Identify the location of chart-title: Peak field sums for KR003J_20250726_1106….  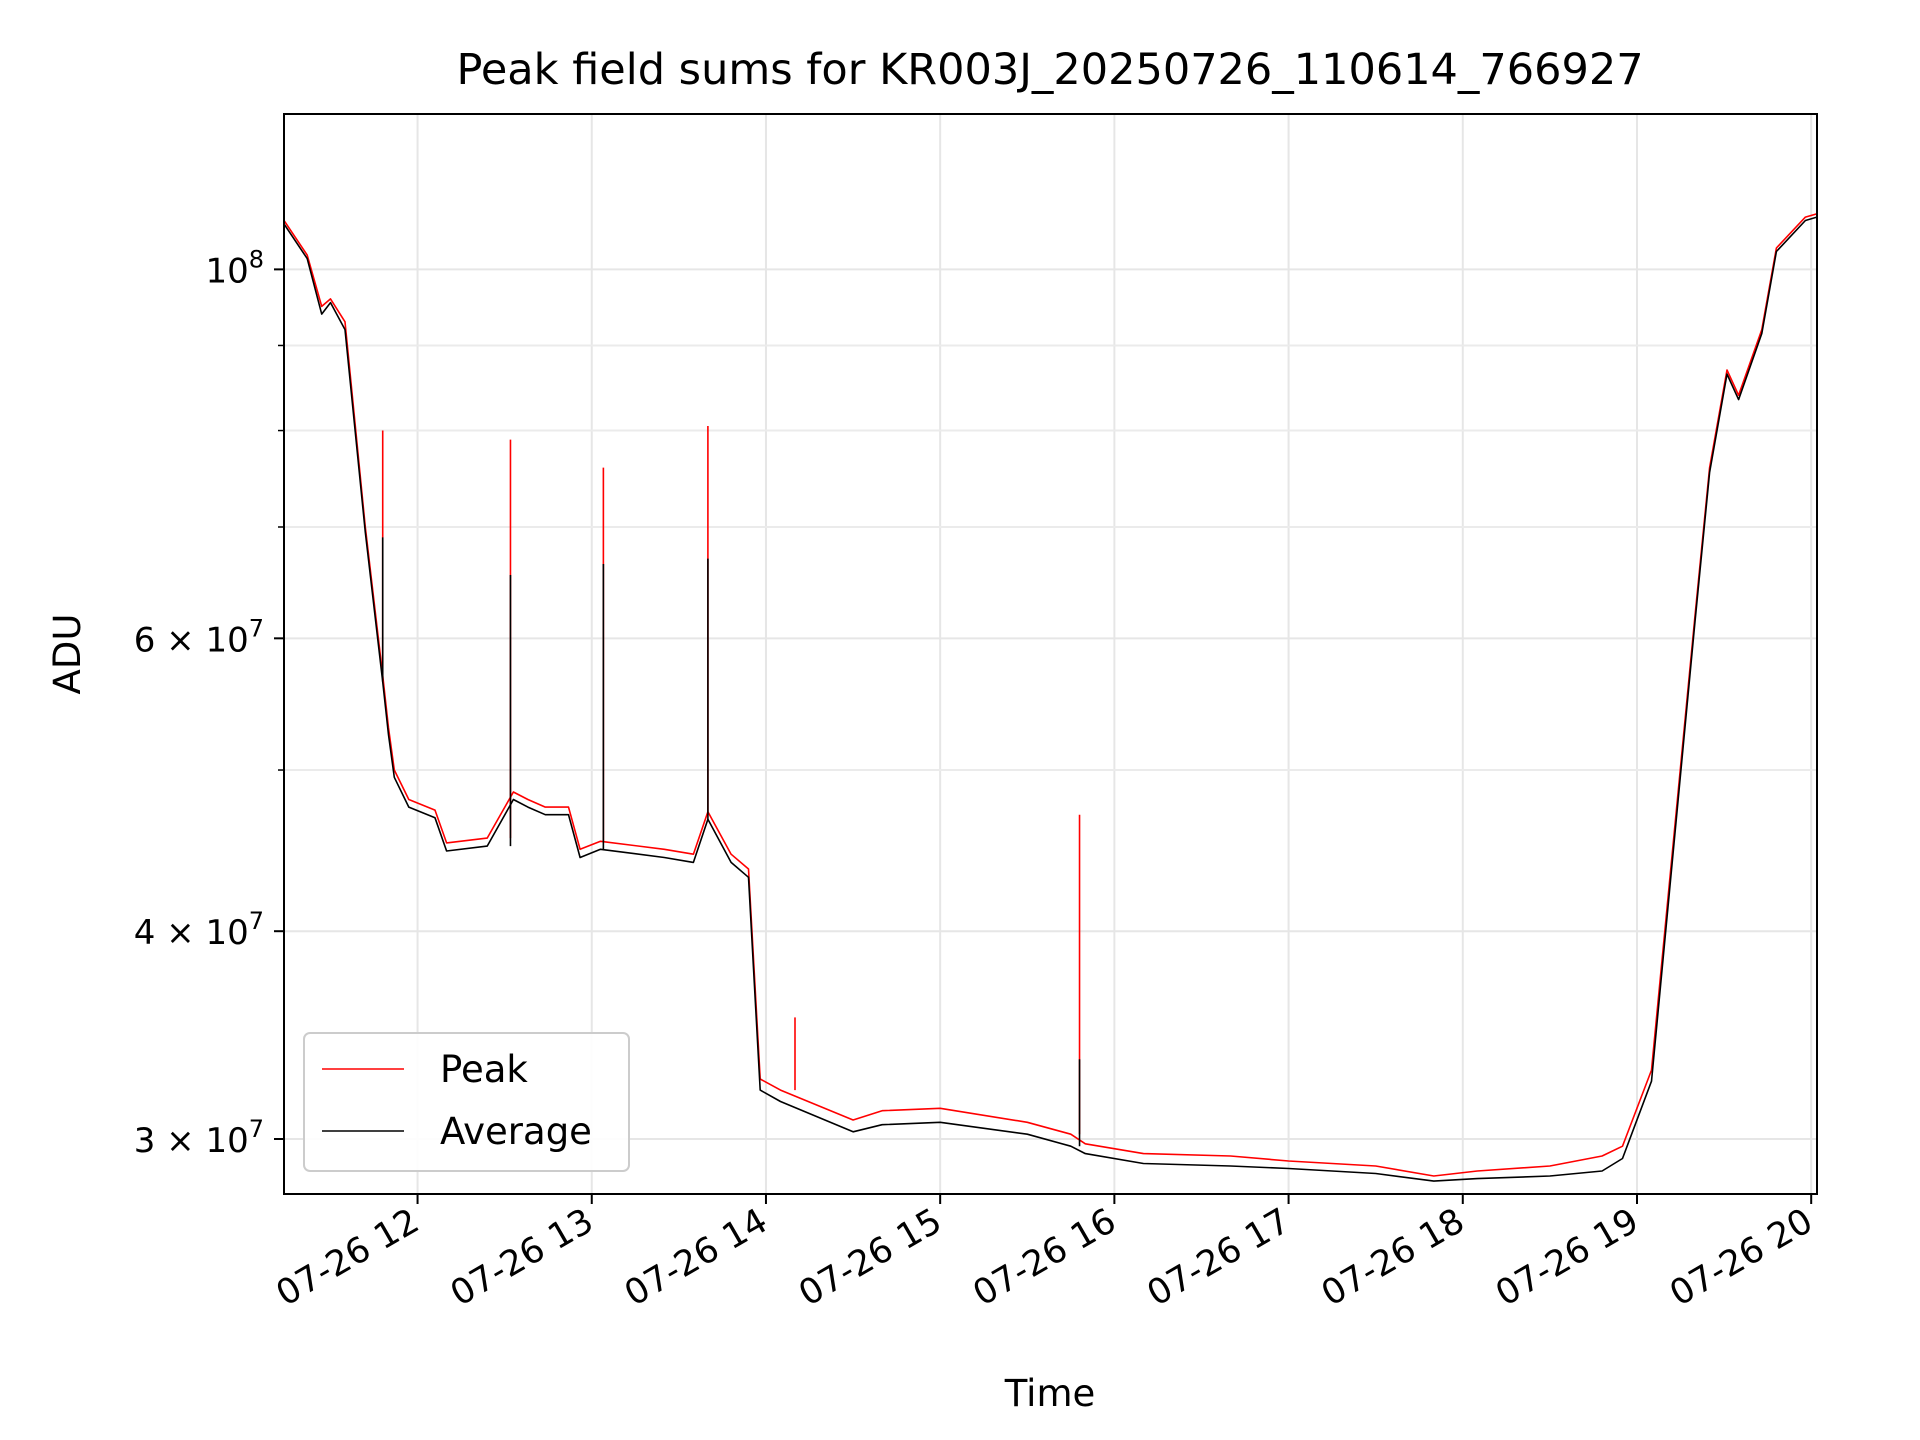
(1049, 70).